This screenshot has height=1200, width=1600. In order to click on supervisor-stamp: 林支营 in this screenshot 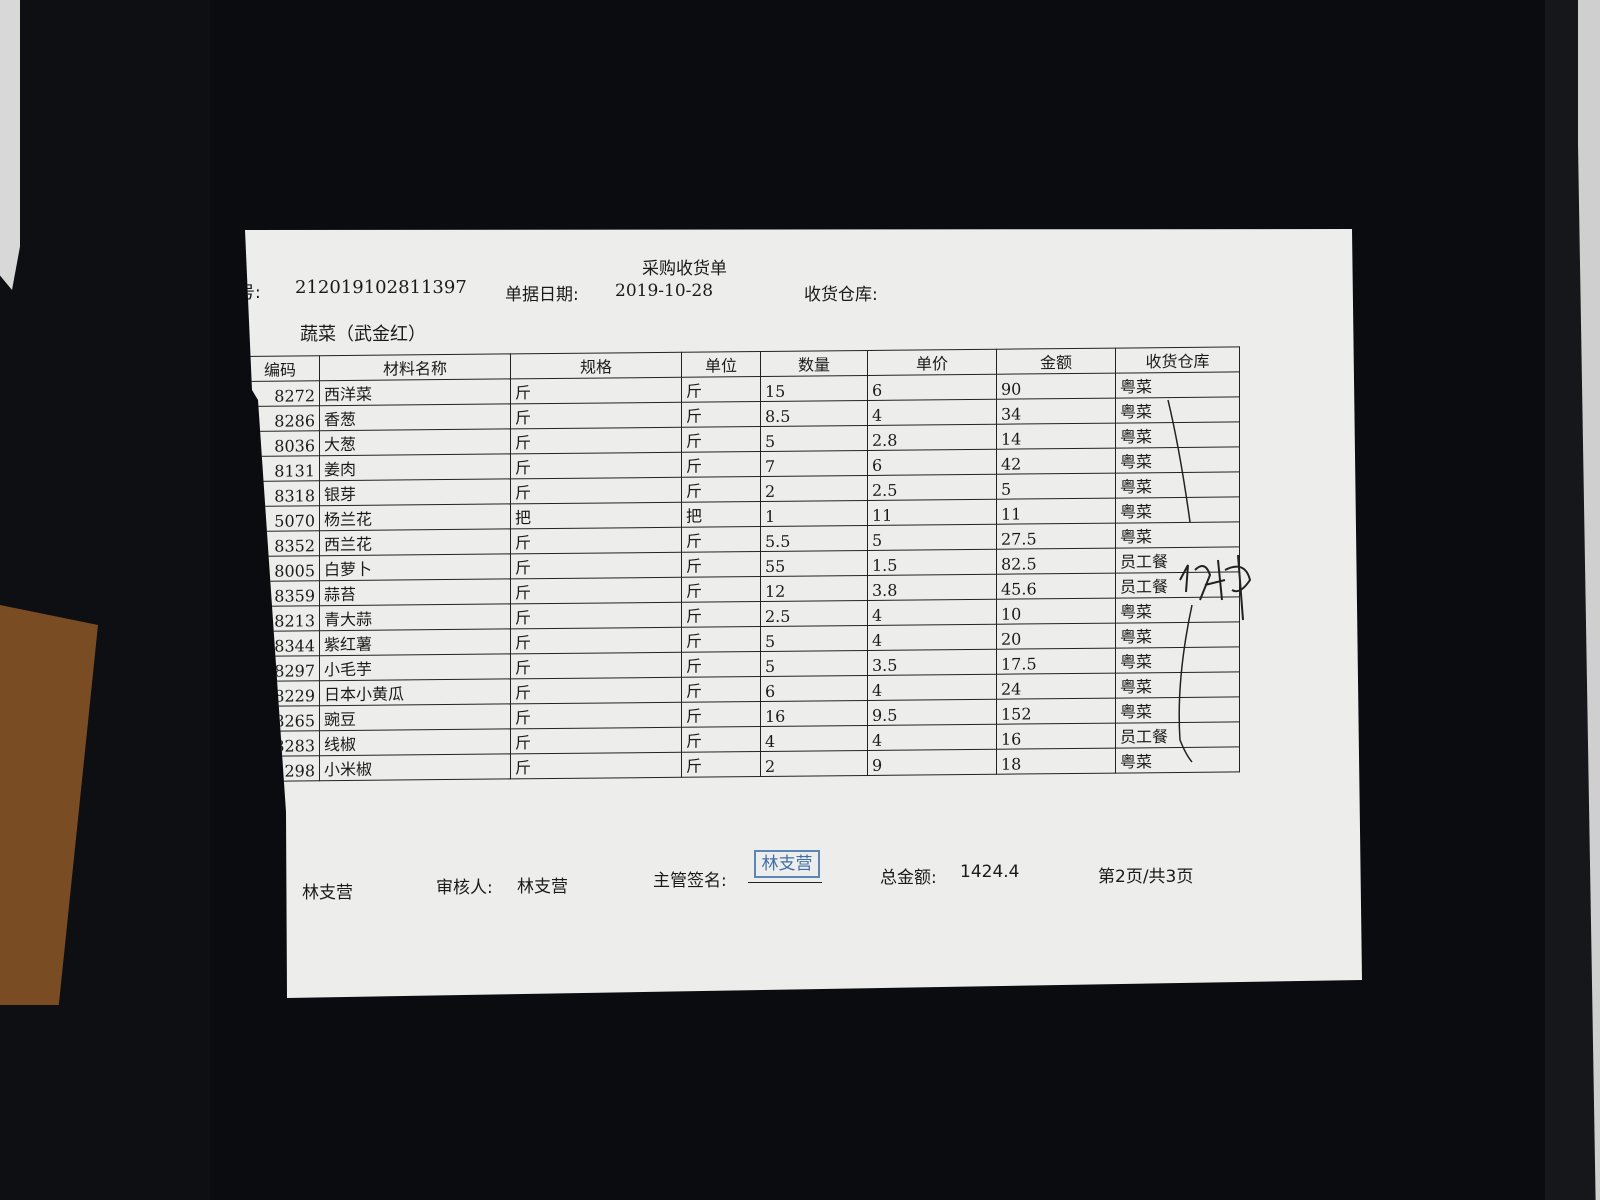, I will do `click(787, 864)`.